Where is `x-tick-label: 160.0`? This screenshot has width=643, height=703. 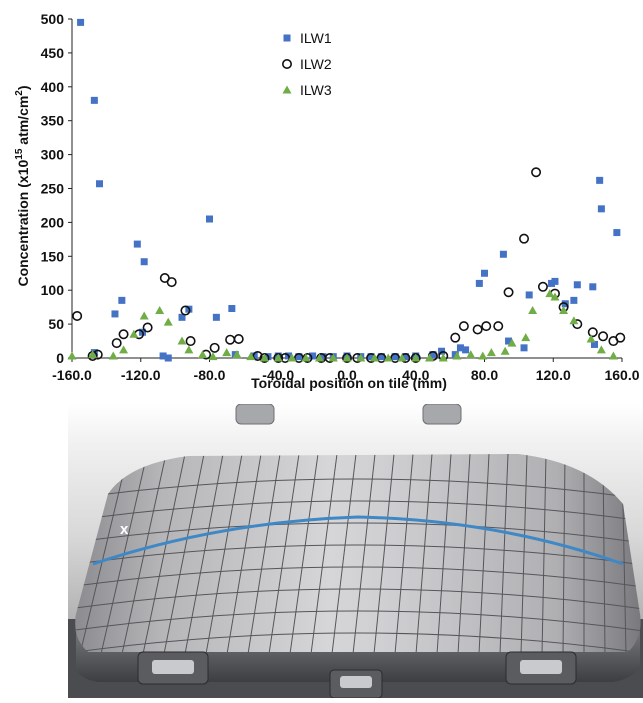
x-tick-label: 160.0 is located at coordinates (621, 375).